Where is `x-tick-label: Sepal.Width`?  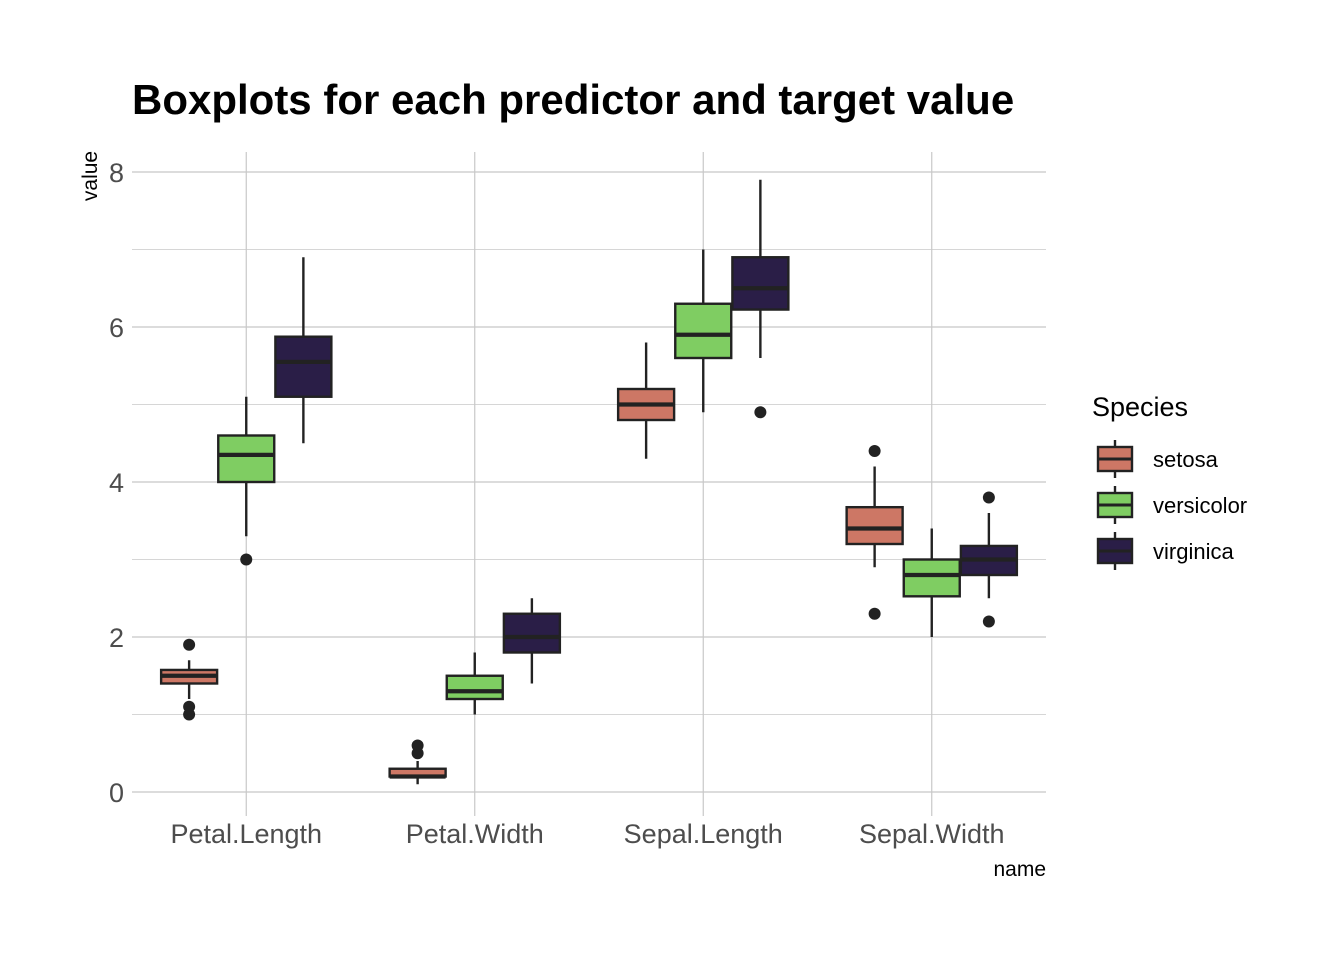
x-tick-label: Sepal.Width is located at coordinates (932, 834).